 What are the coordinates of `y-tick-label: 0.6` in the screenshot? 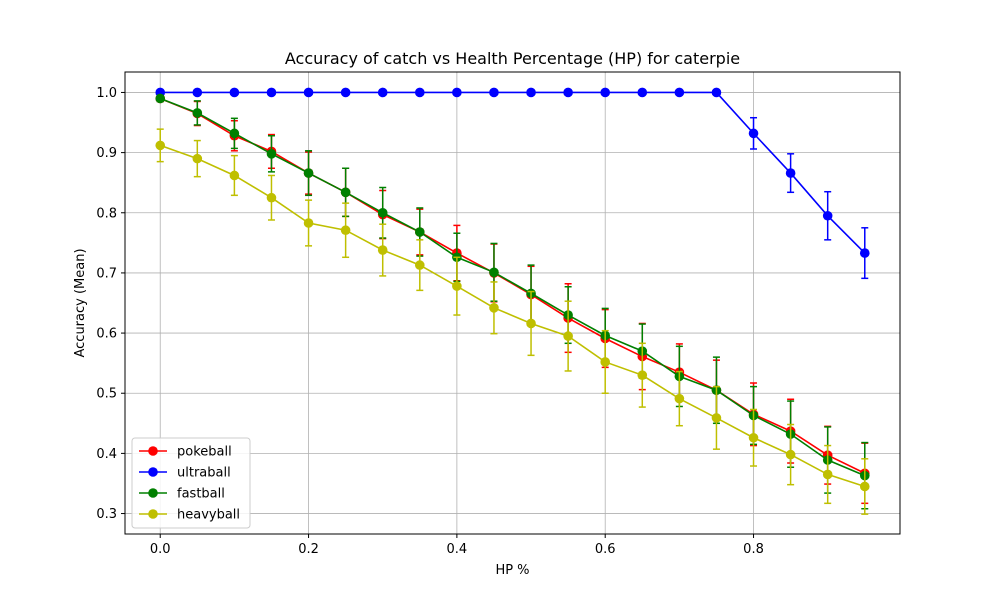 It's located at (106, 334).